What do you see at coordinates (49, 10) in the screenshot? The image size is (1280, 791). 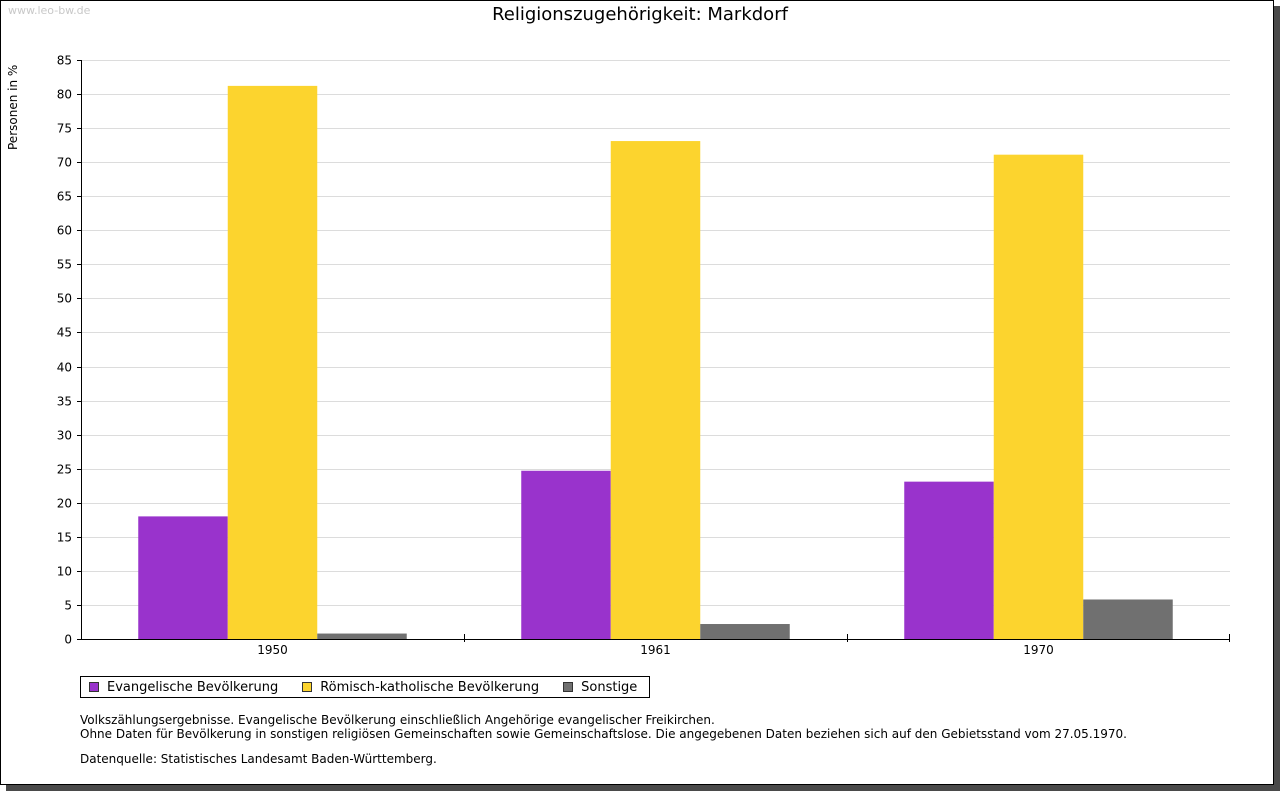 I see `watermark: www.leo-bw.de` at bounding box center [49, 10].